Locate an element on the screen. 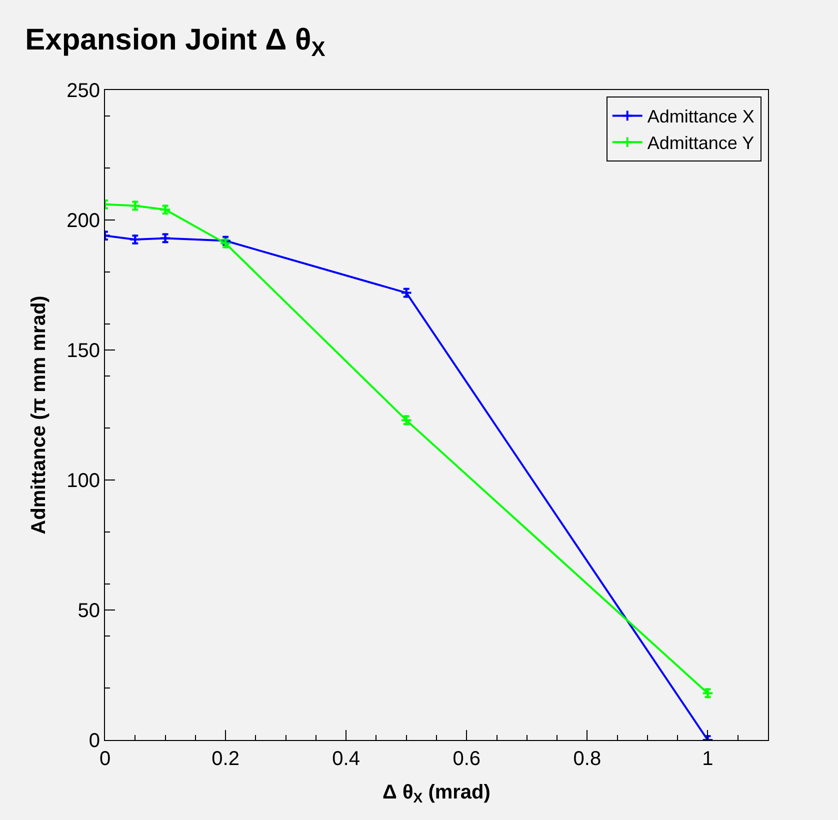  legend-label: Admittance X is located at coordinates (700, 116).